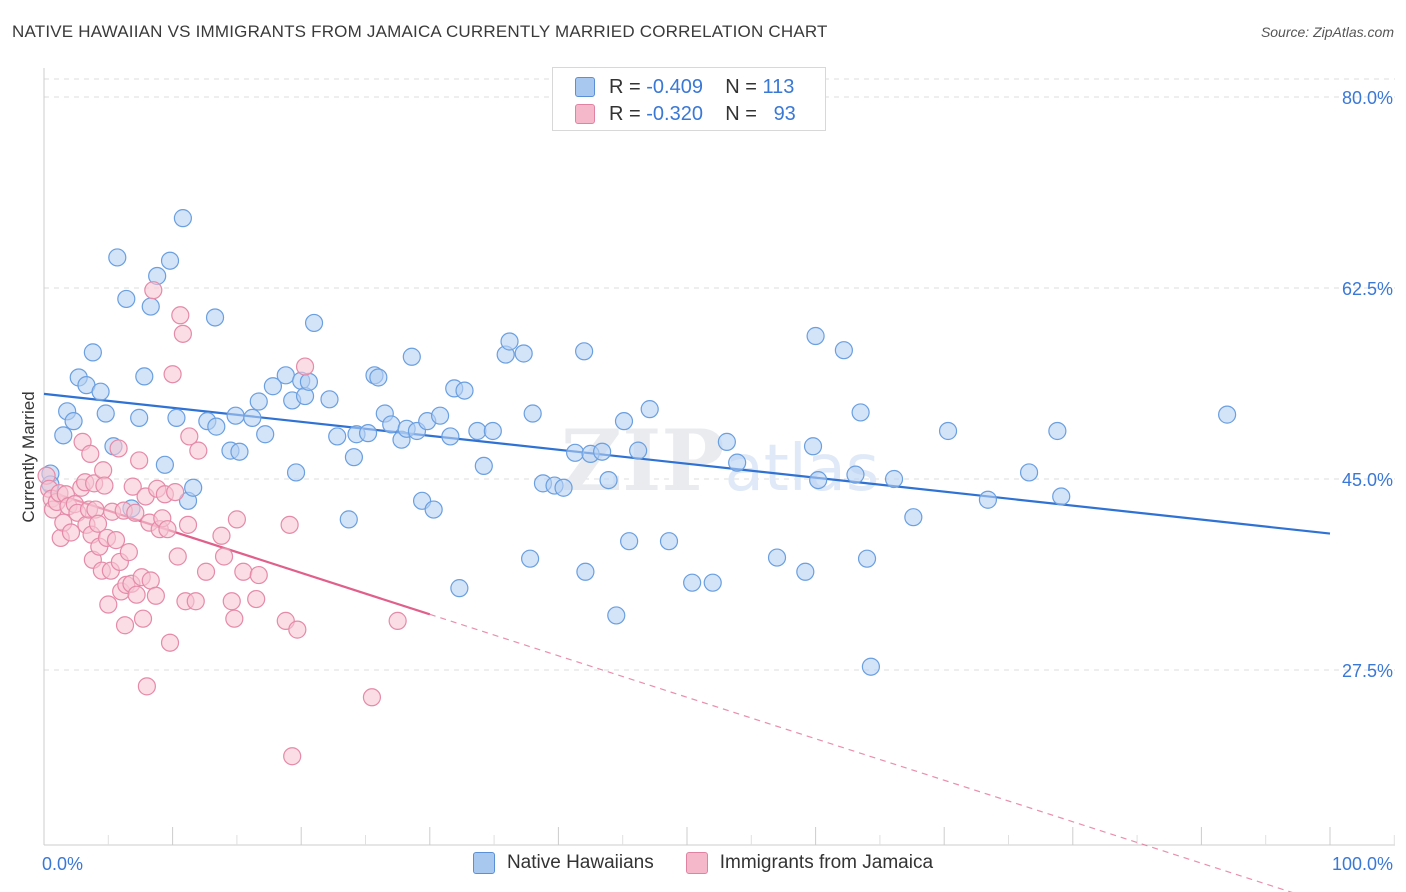 Image resolution: width=1406 pixels, height=892 pixels. Describe the element at coordinates (62, 864) in the screenshot. I see `x-tick-label: 0.0%` at that location.